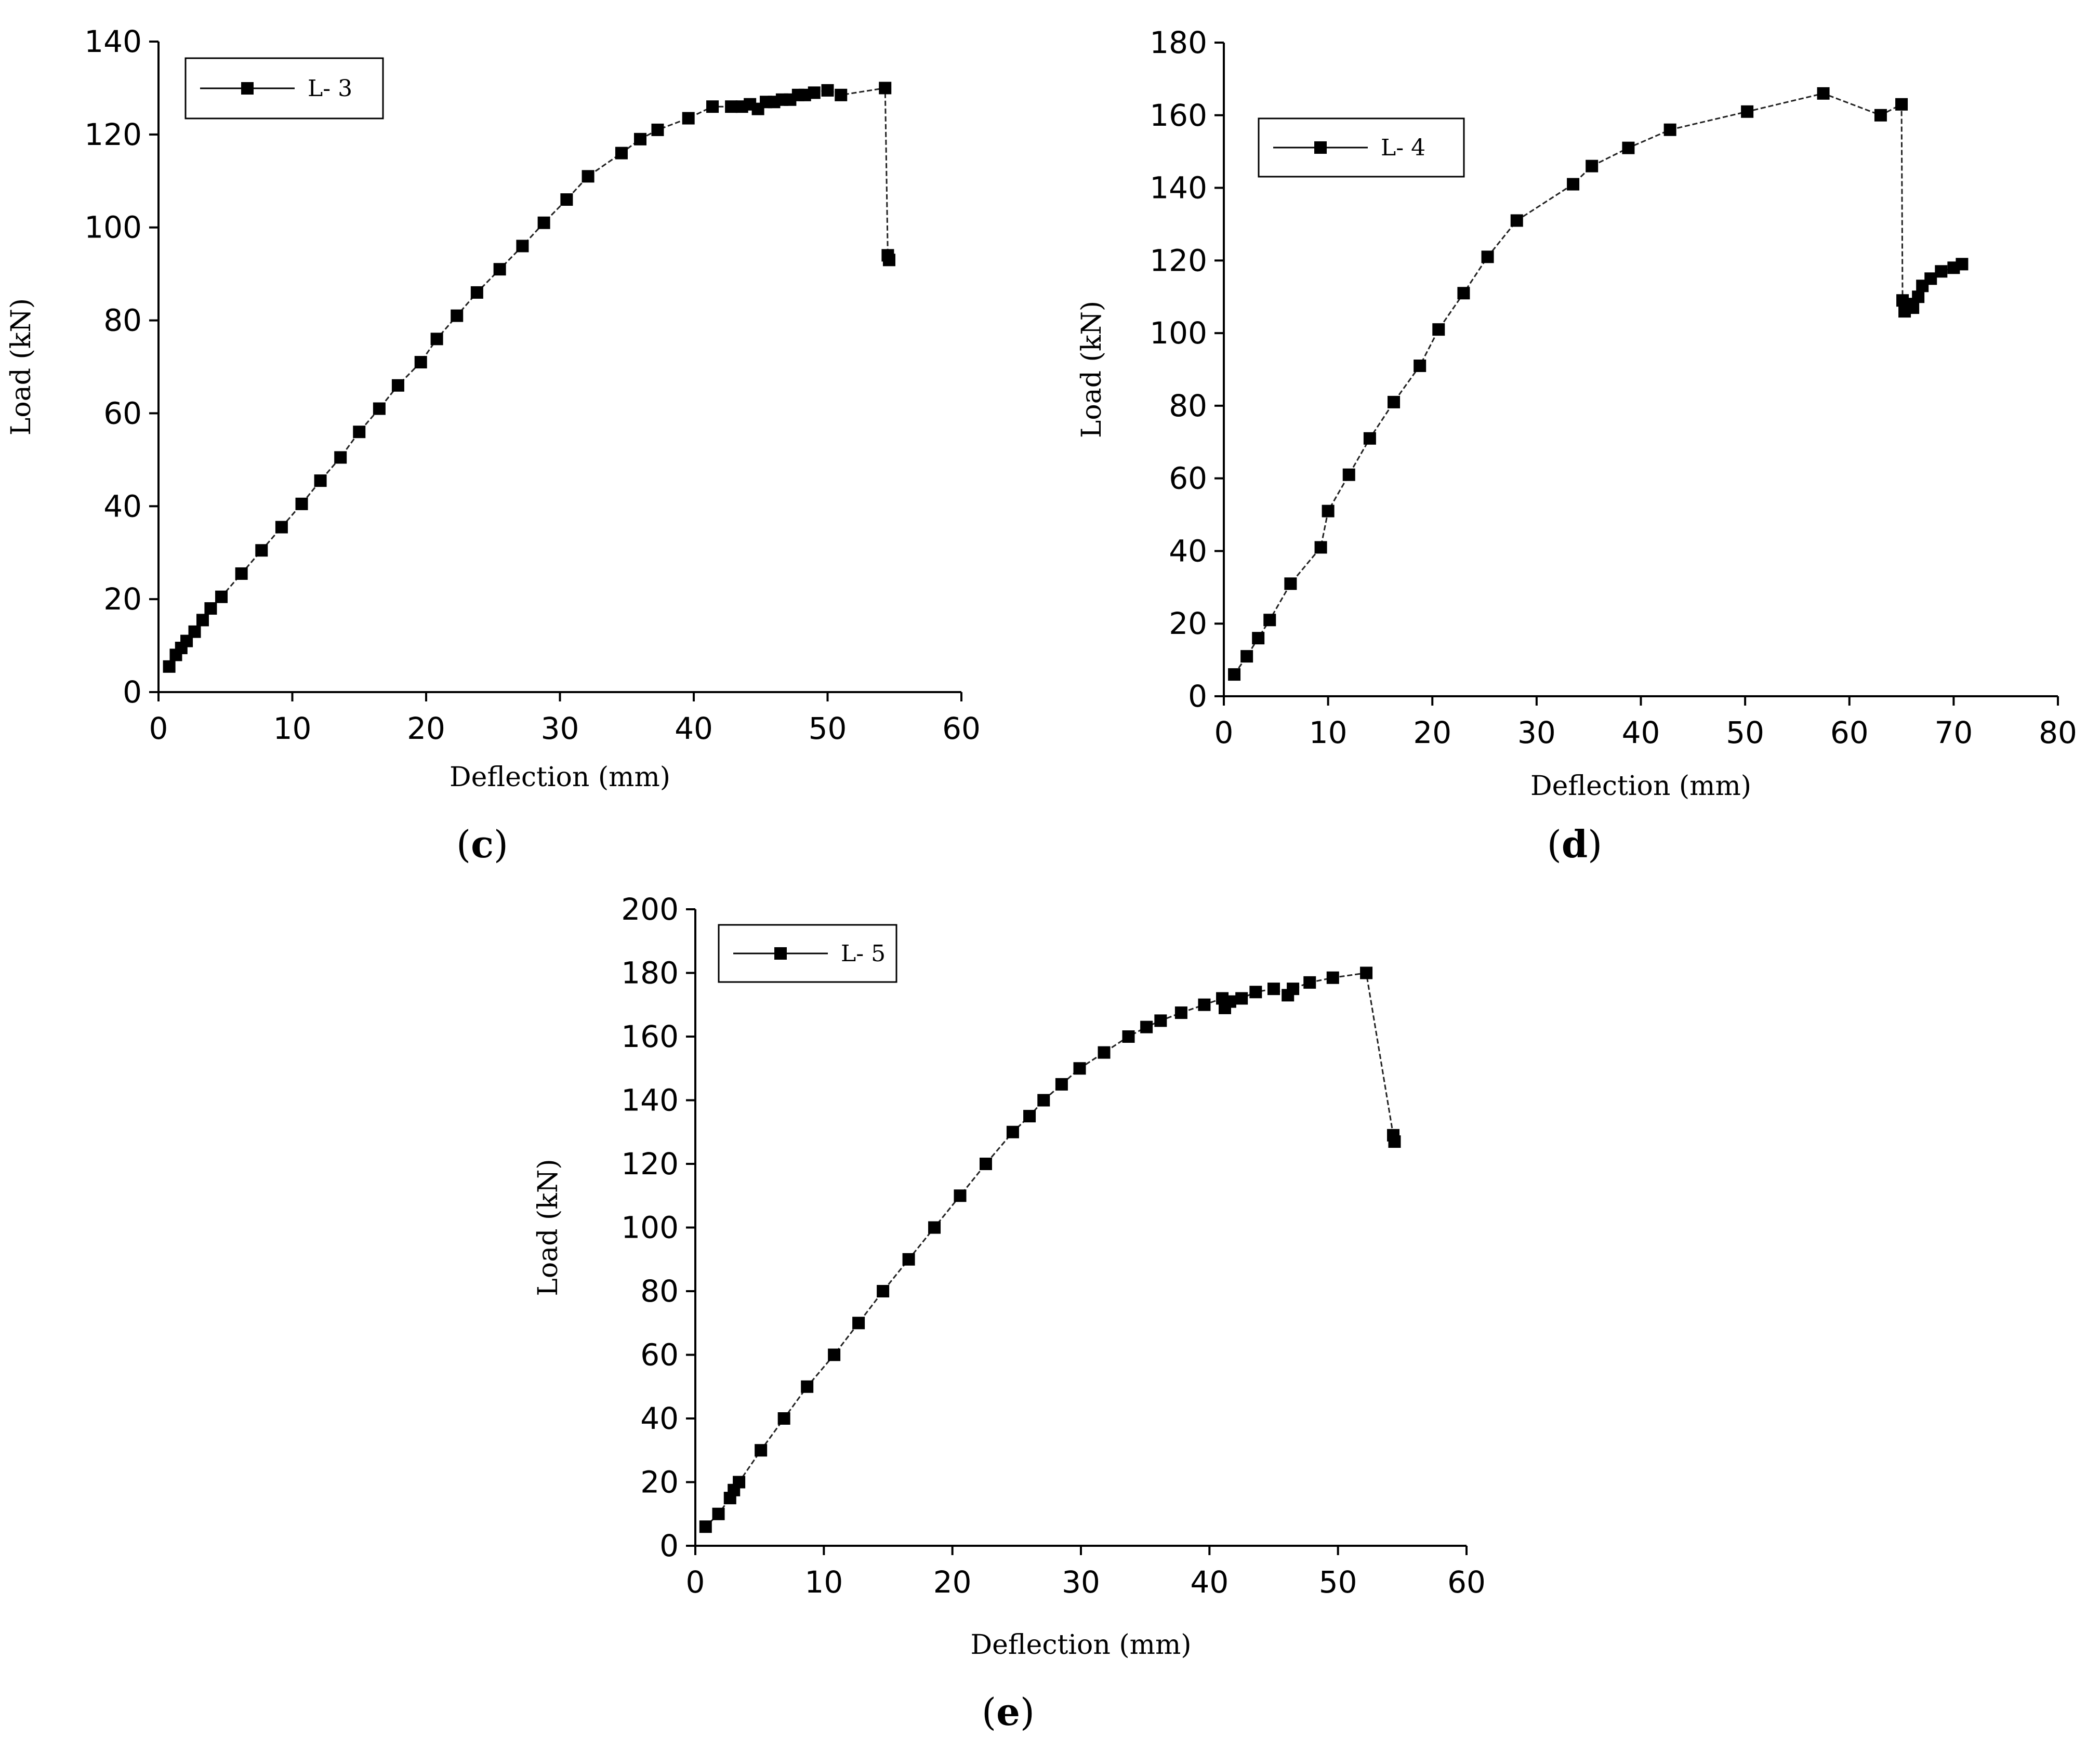  I want to click on panel-label: (c), so click(482, 844).